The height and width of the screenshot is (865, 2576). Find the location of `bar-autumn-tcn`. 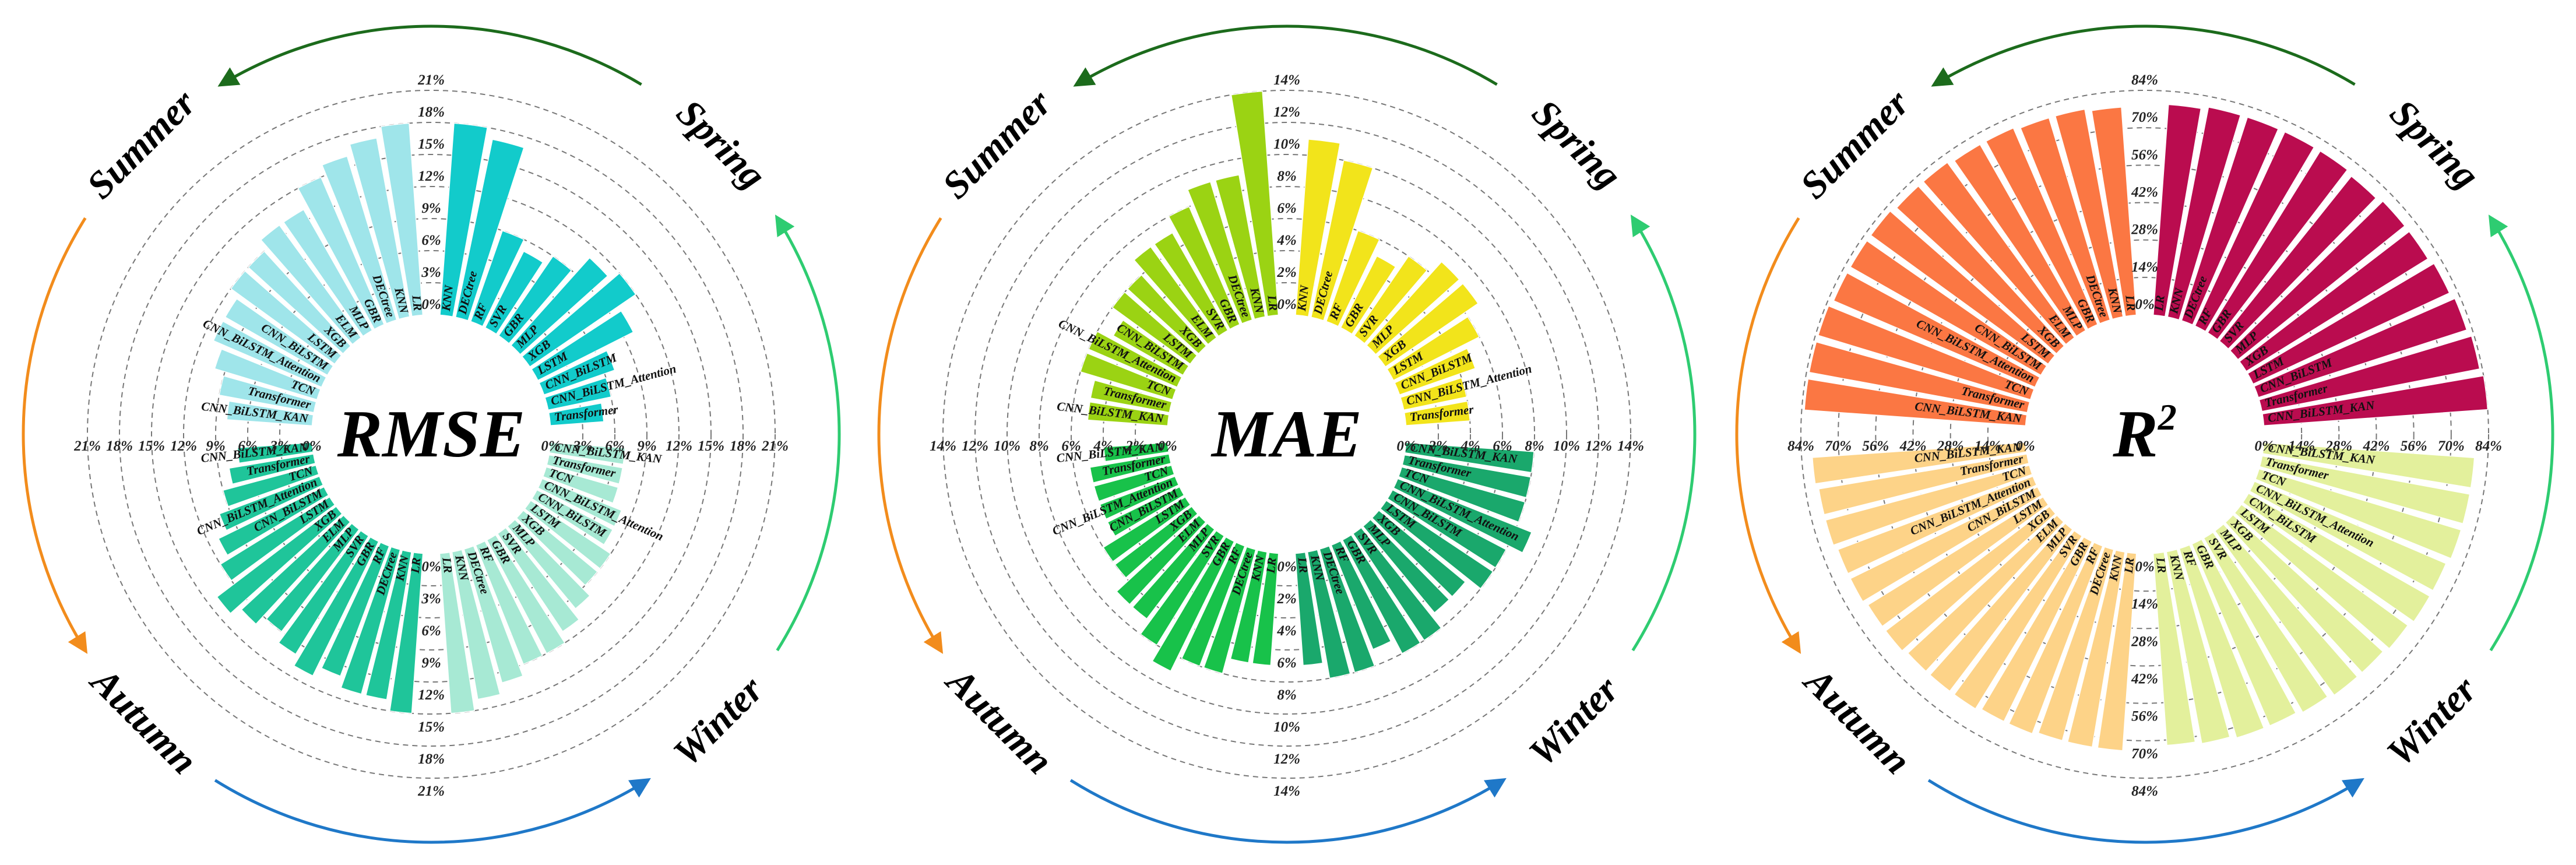

bar-autumn-tcn is located at coordinates (1929, 505).